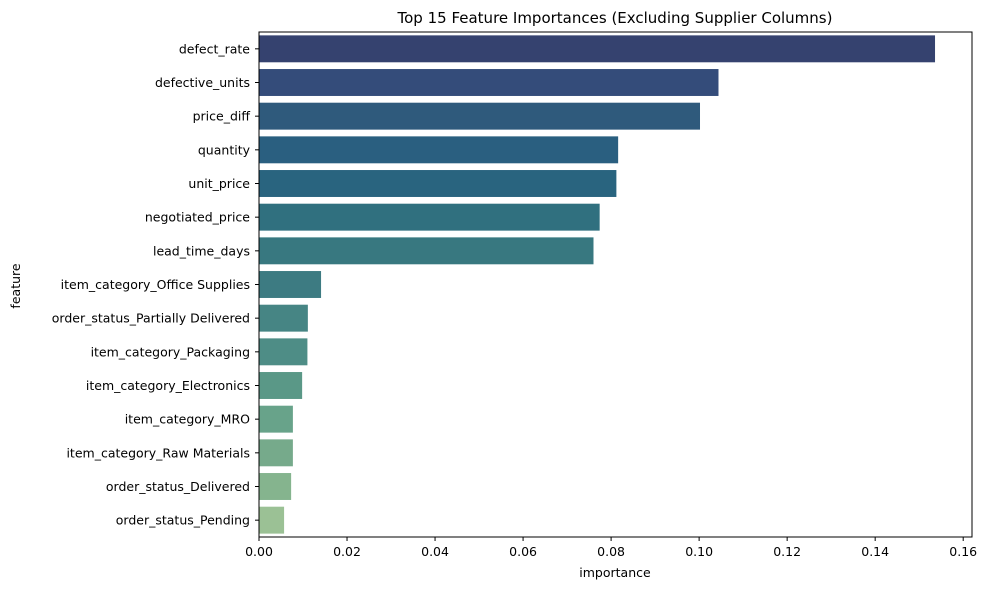  What do you see at coordinates (275, 486) in the screenshot?
I see `bar-order-status-delivered` at bounding box center [275, 486].